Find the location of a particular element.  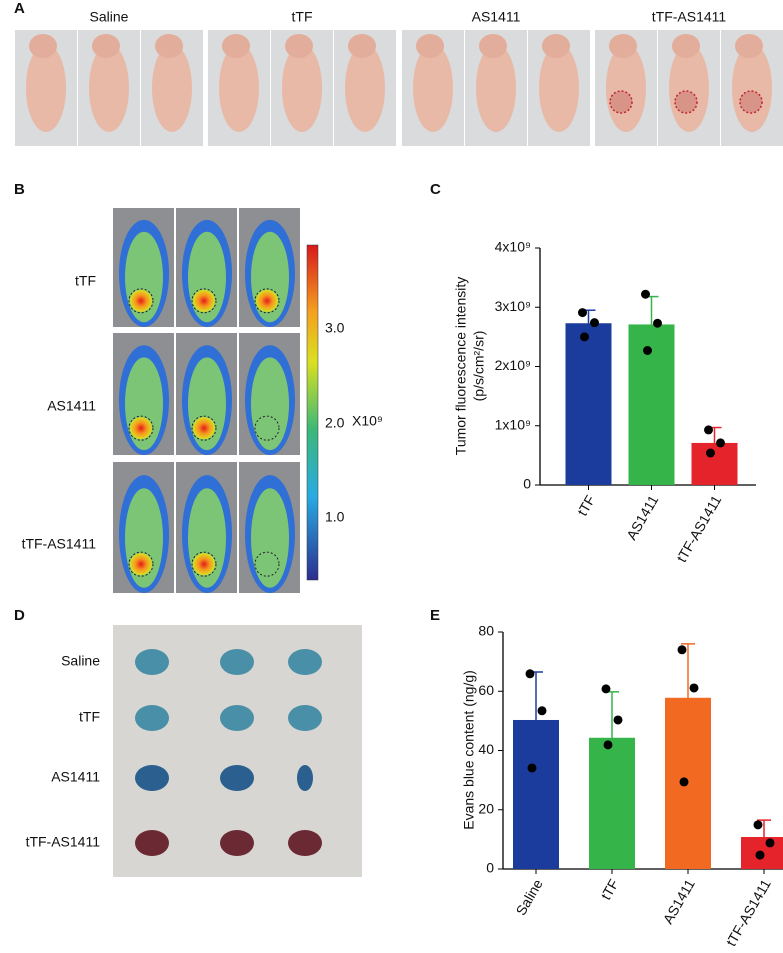

y-axis-label: Tumor fluorescence intensity is located at coordinates (461, 366).